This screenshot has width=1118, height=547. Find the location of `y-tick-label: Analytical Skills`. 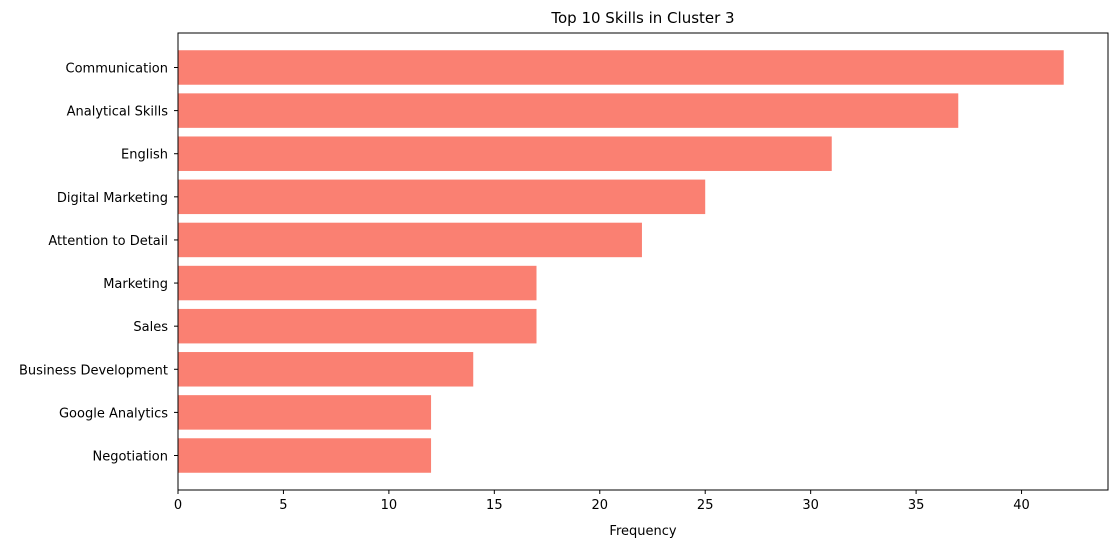

y-tick-label: Analytical Skills is located at coordinates (118, 112).